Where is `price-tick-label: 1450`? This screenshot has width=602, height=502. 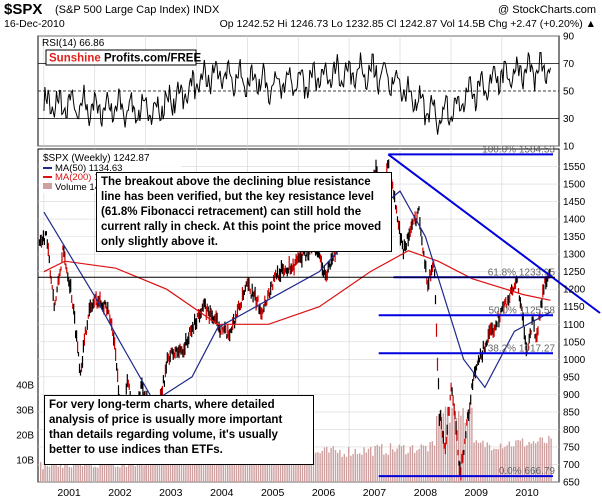 price-tick-label: 1450 is located at coordinates (574, 202).